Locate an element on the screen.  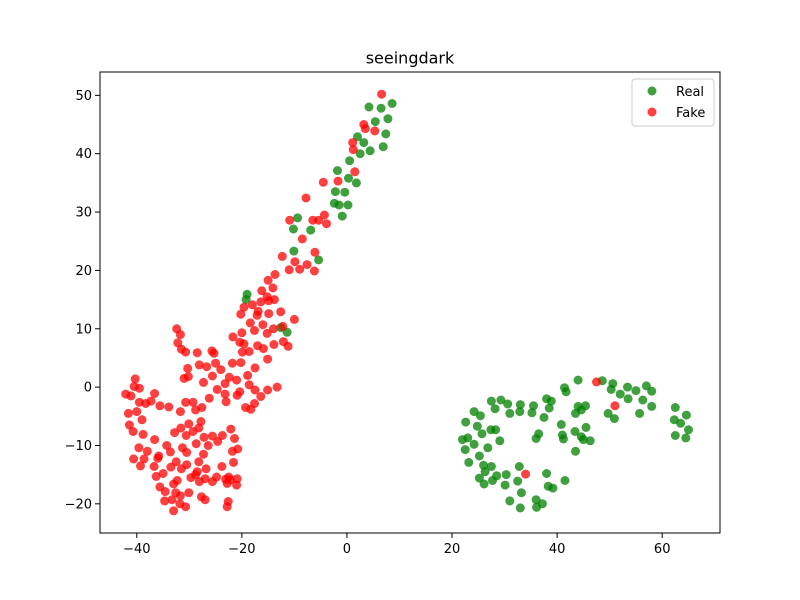
y-tick-label: 0 is located at coordinates (88, 388).